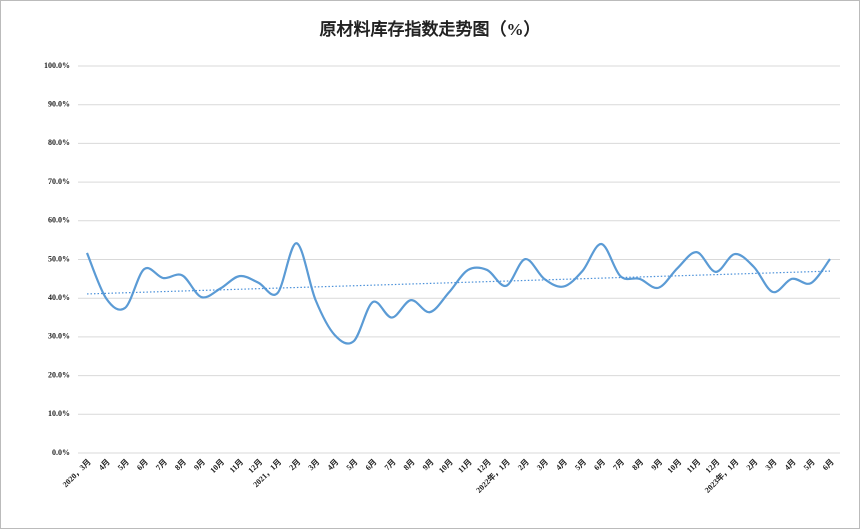 Image resolution: width=860 pixels, height=529 pixels. What do you see at coordinates (59, 142) in the screenshot?
I see `y-tick-label: 80.0%` at bounding box center [59, 142].